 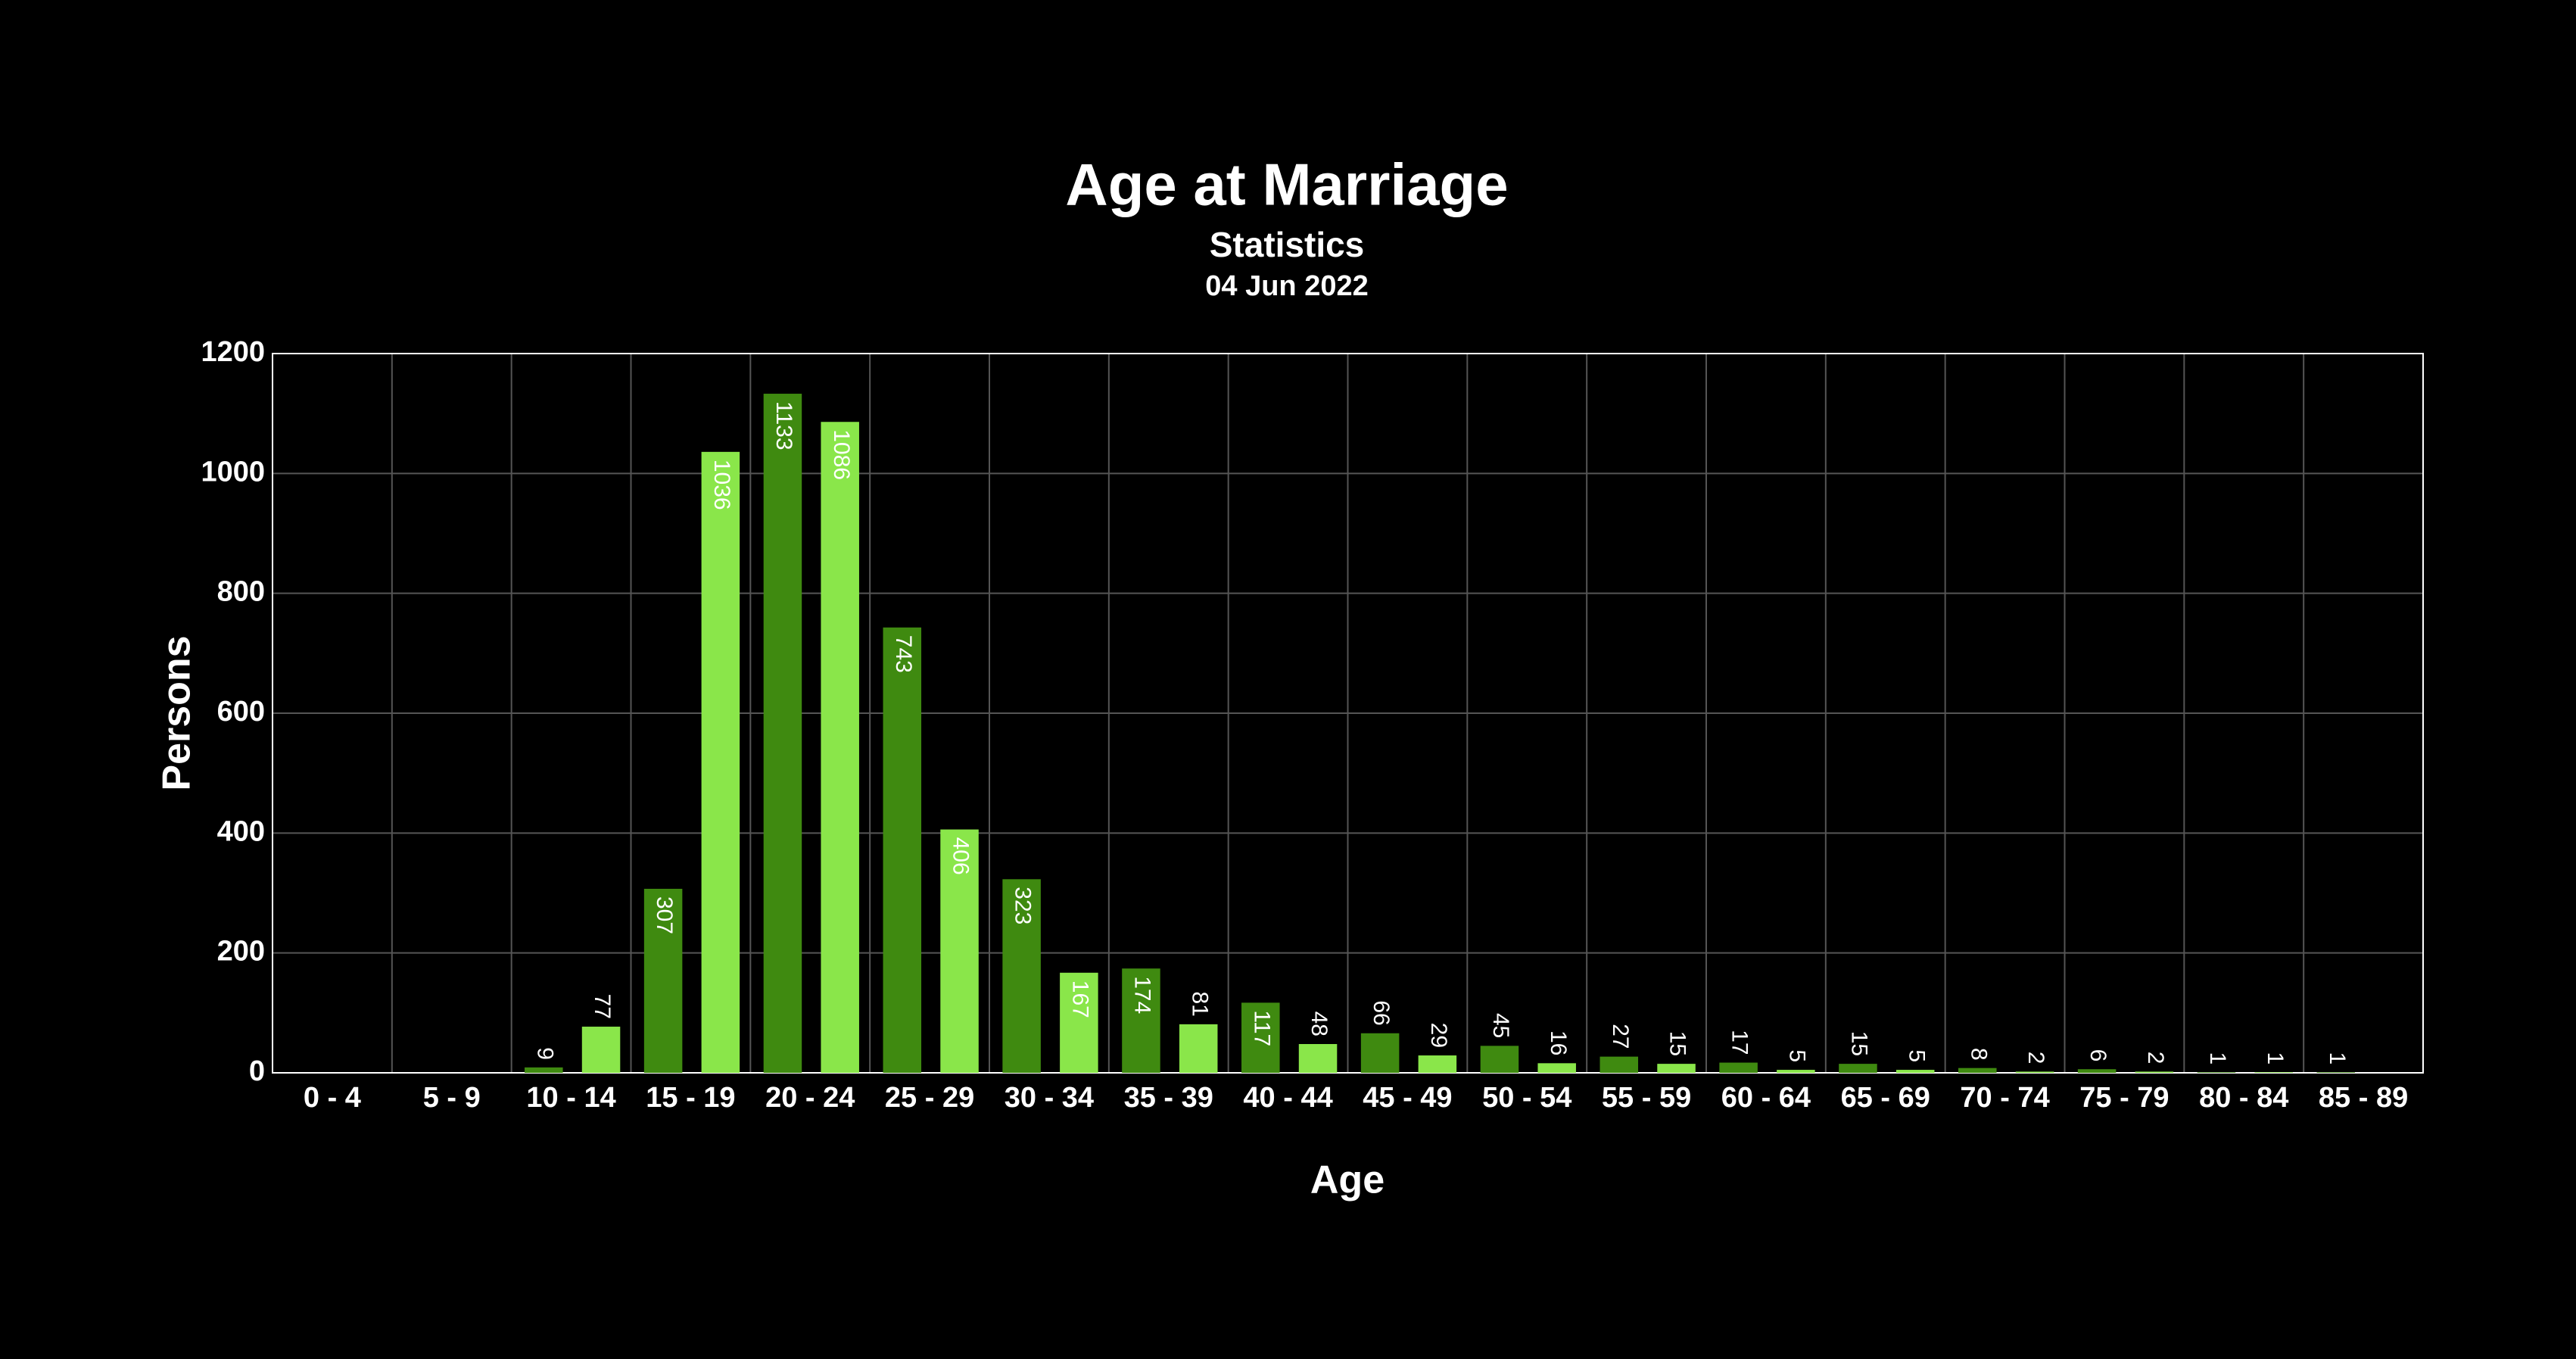 I want to click on data-label: 117, so click(x=1261, y=1028).